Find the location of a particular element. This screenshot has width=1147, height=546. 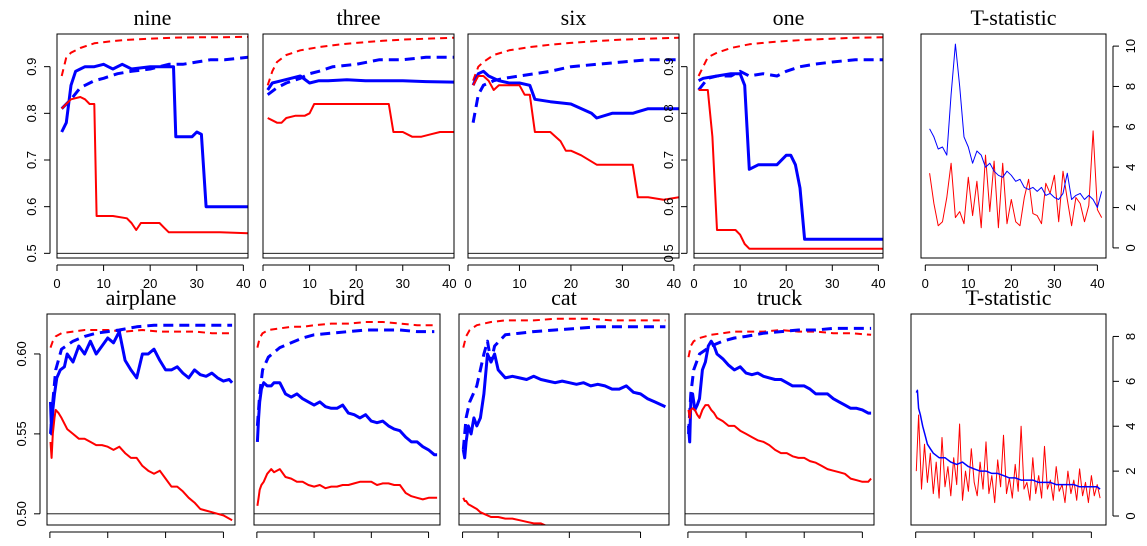

panel-6: bird 0 100 200 300 is located at coordinates (347, 415).